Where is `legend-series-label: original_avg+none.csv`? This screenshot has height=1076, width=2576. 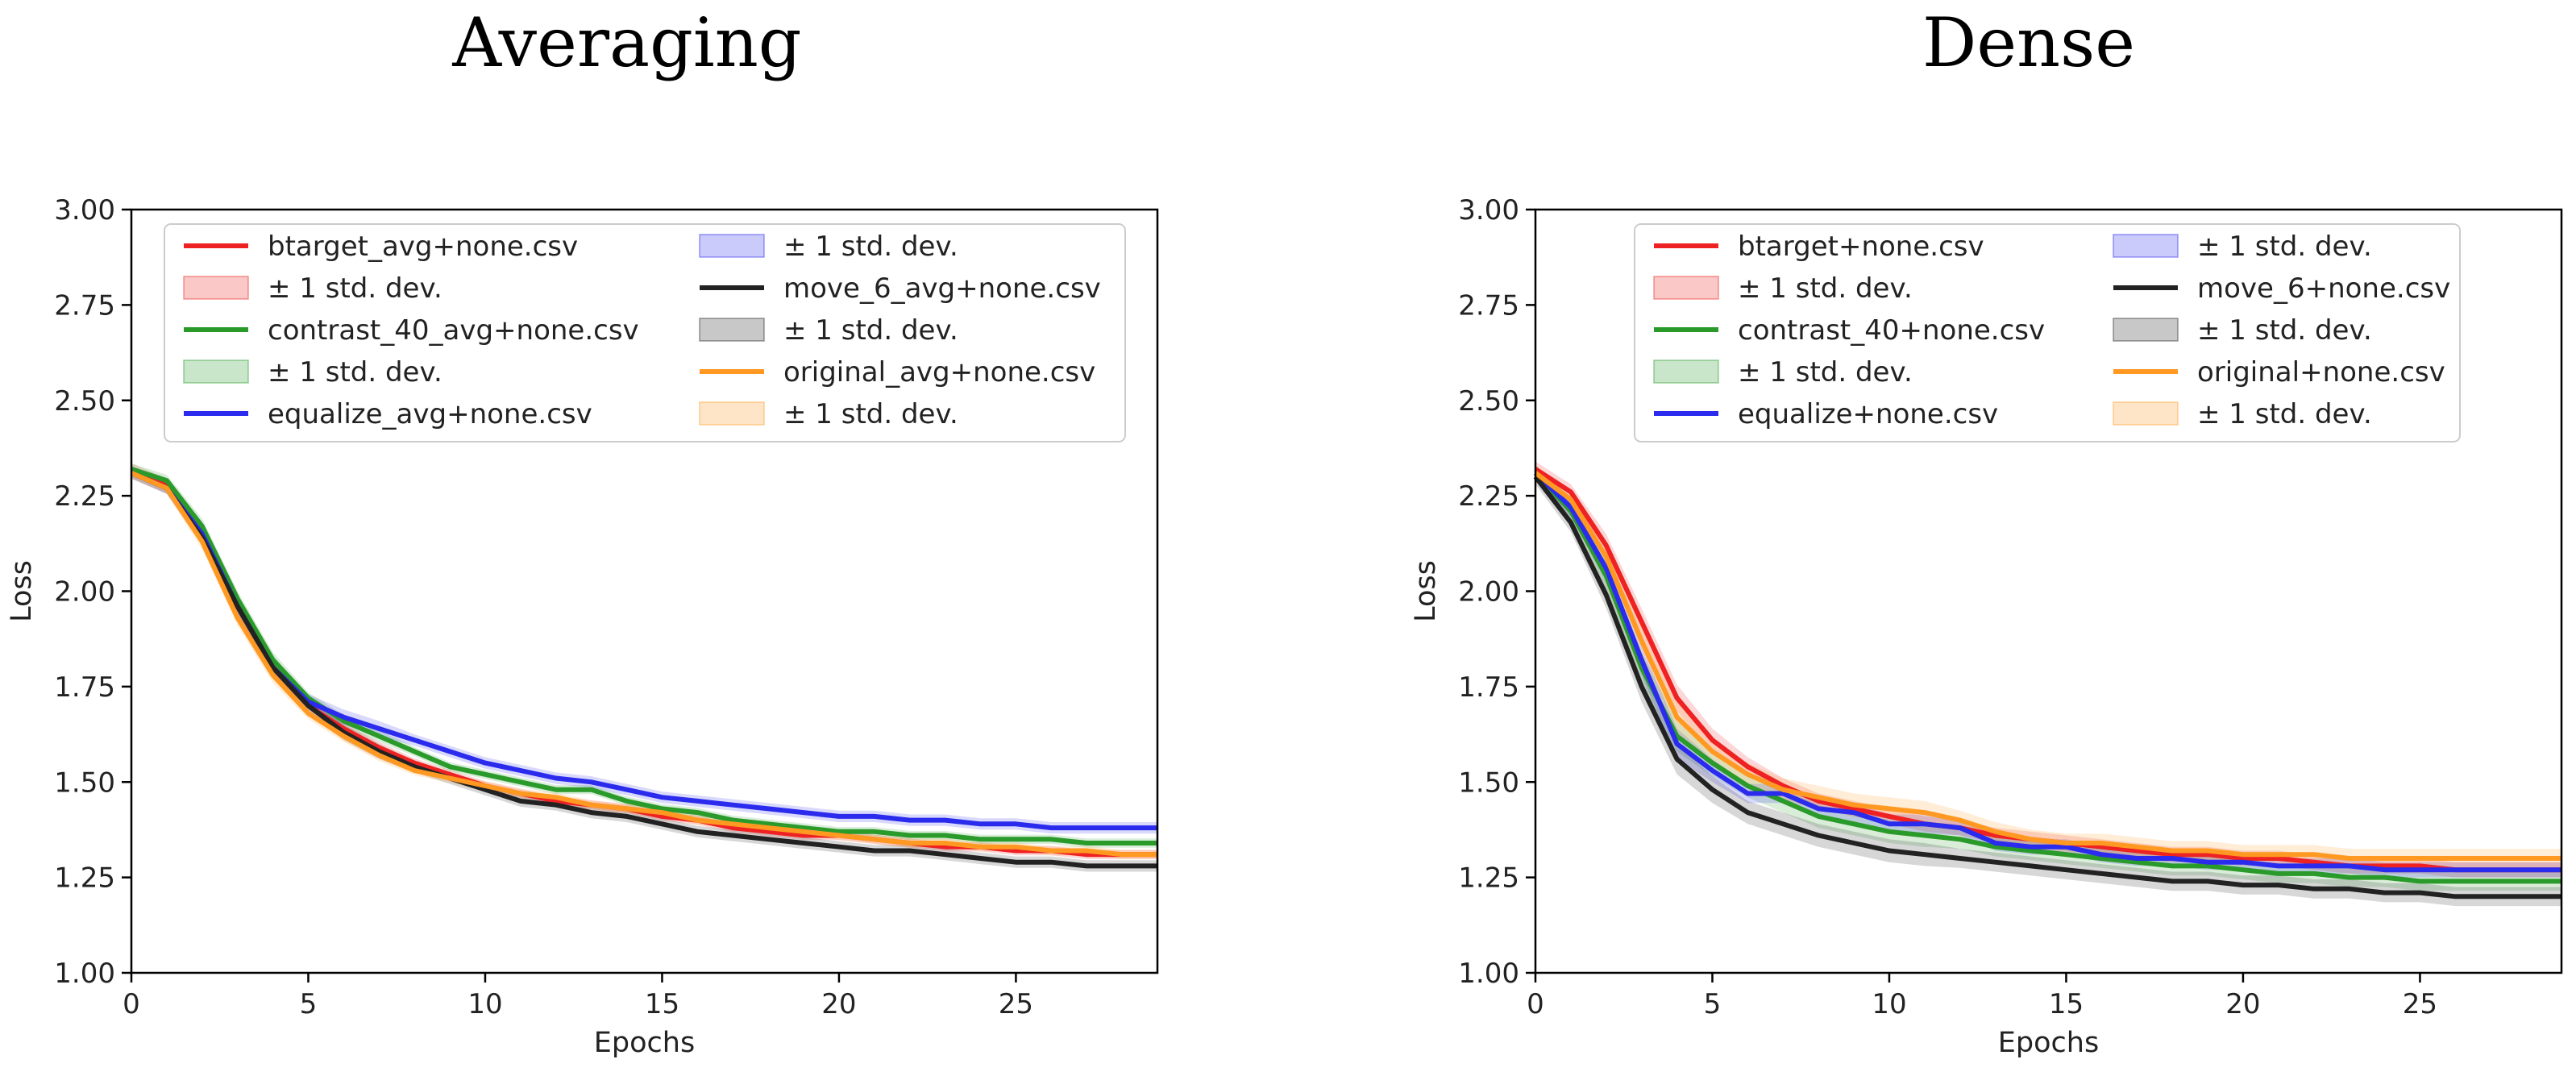
legend-series-label: original_avg+none.csv is located at coordinates (939, 372).